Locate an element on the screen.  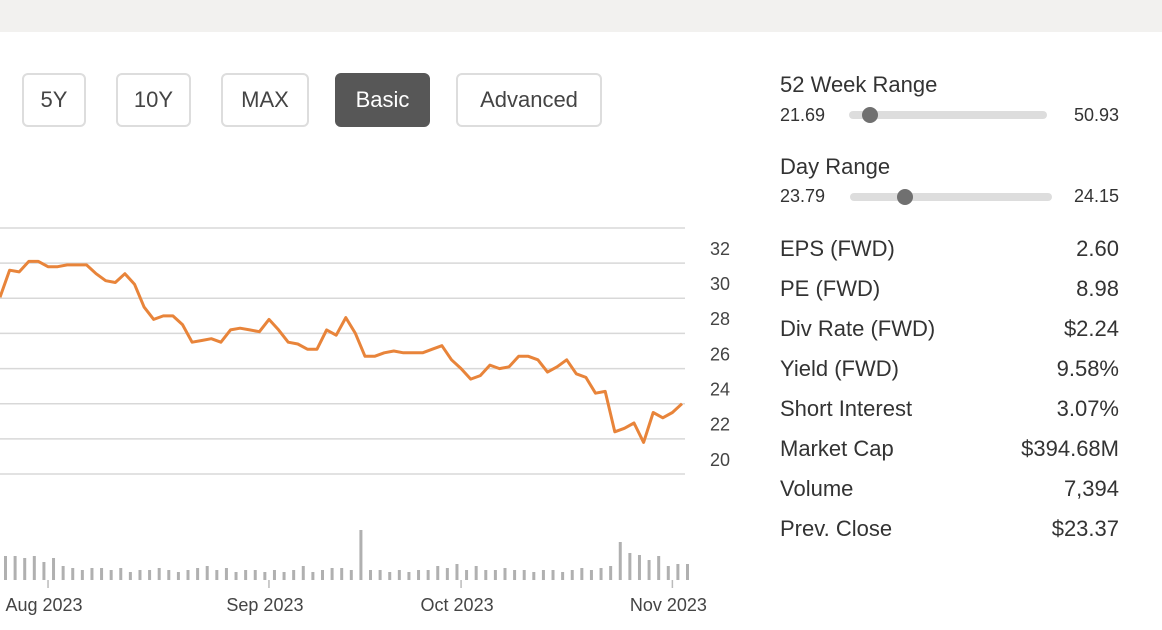
x-tick-label: Nov 2023 is located at coordinates (668, 605).